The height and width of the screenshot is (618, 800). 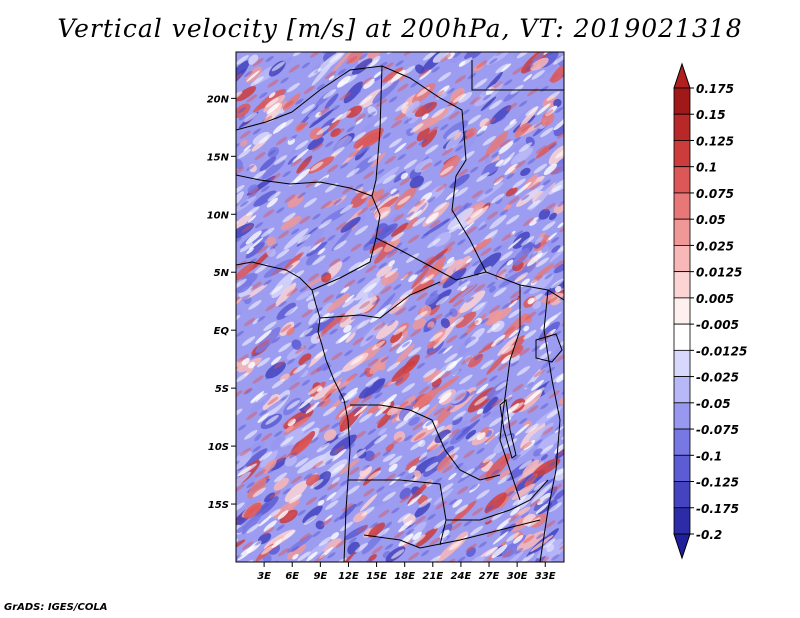 I want to click on colorbar-label: 0.025, so click(x=715, y=246).